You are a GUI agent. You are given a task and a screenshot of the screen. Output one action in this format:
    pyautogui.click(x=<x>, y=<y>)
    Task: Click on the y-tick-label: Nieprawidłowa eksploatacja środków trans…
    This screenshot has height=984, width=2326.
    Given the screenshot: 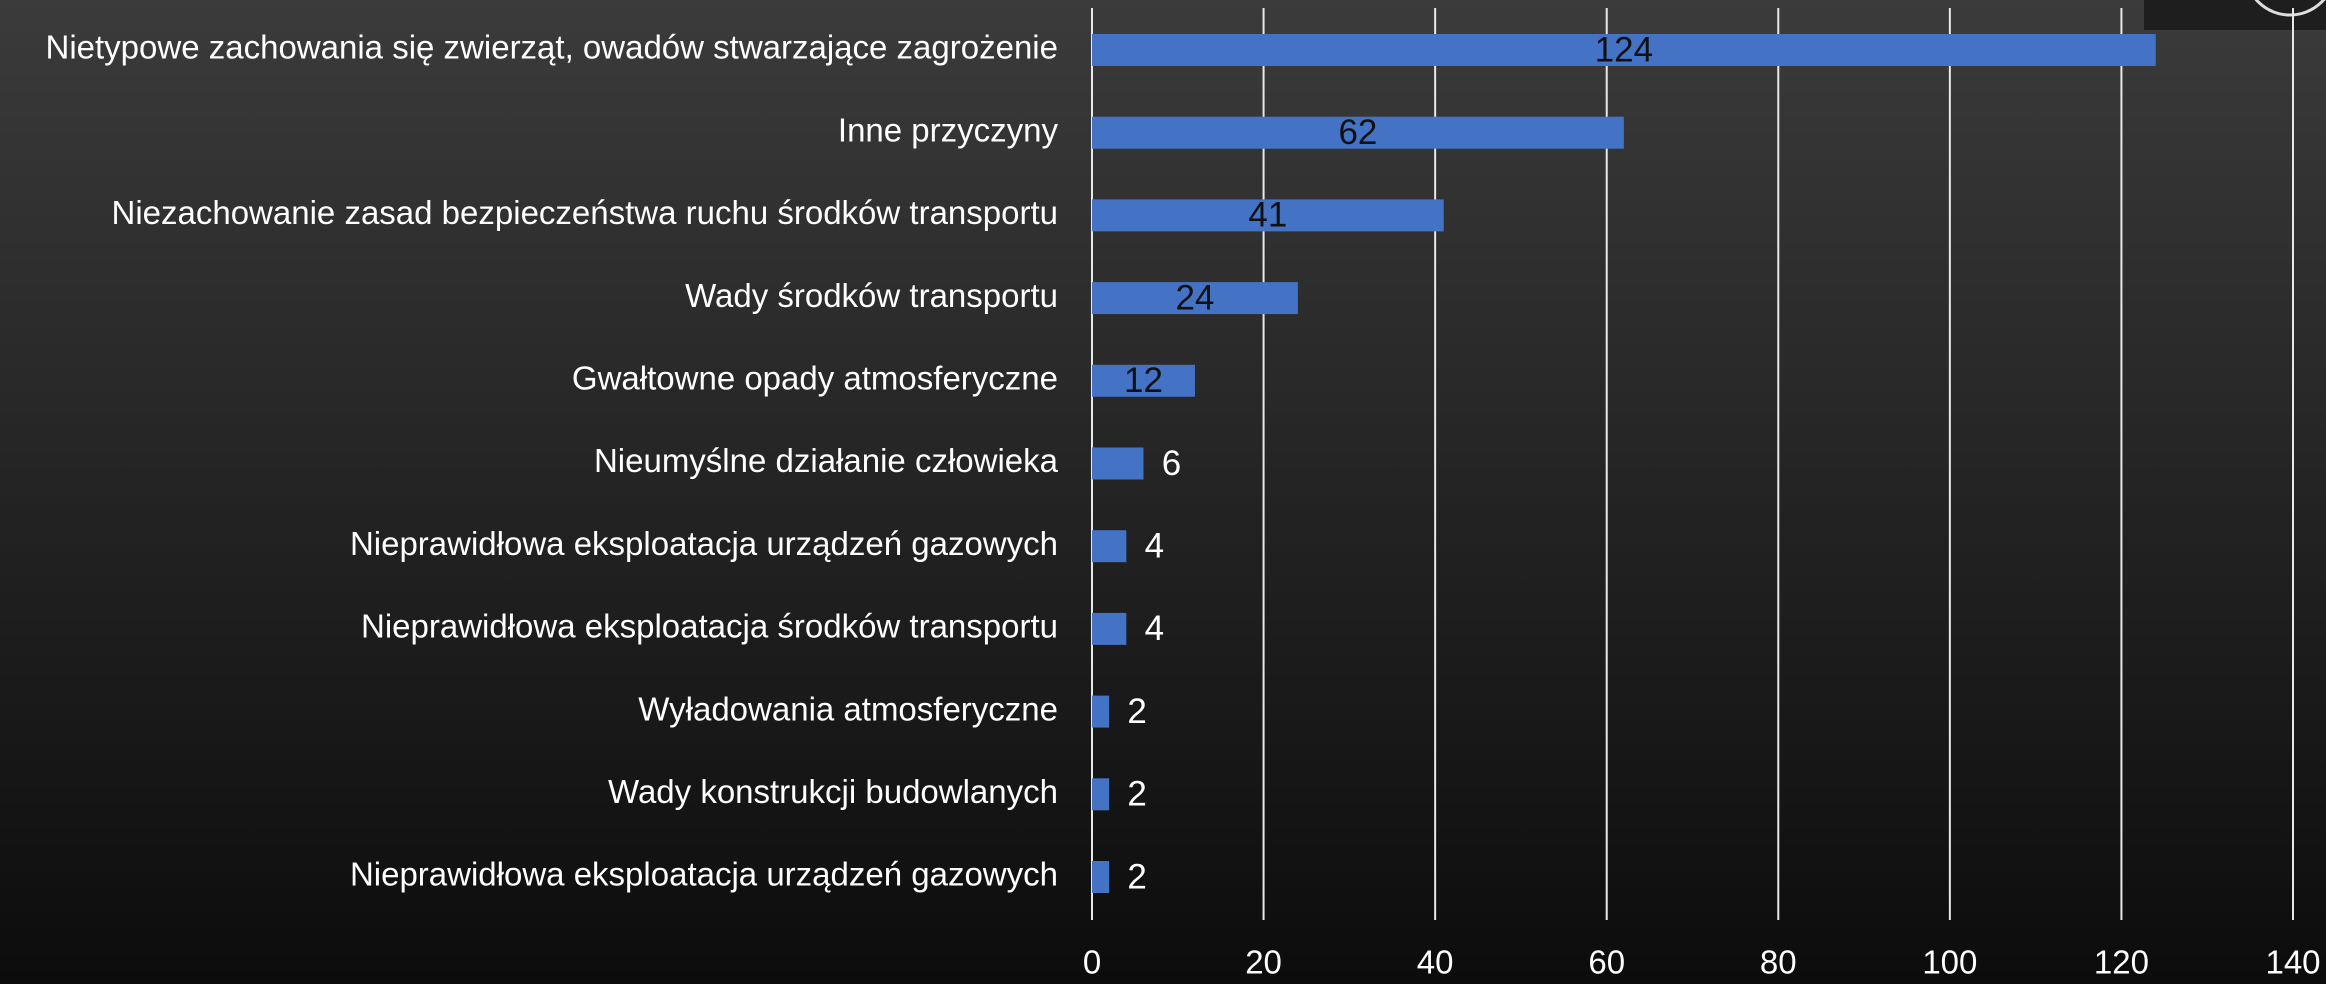 What is the action you would take?
    pyautogui.click(x=709, y=626)
    